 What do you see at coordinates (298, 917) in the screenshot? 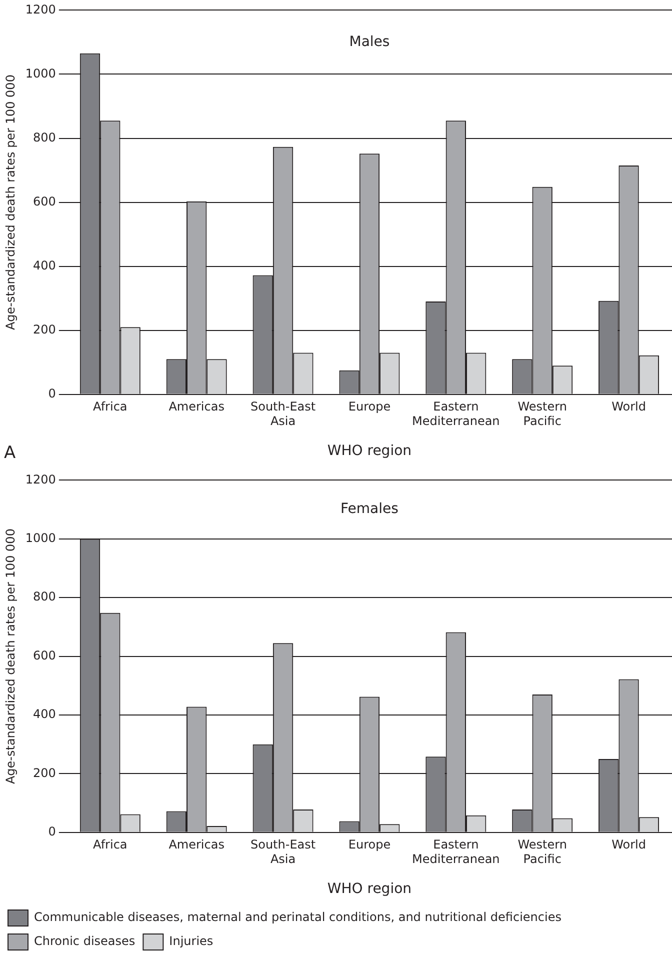
I see `legend-label: Communicable diseases, maternal and perinatal conditions, and nutritional deficiencies` at bounding box center [298, 917].